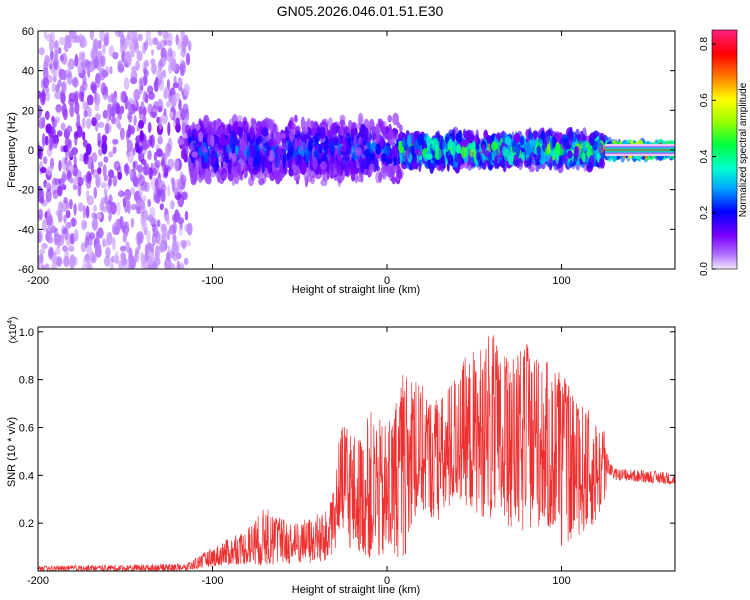  What do you see at coordinates (26, 381) in the screenshot?
I see `y-tick-label: 0.8` at bounding box center [26, 381].